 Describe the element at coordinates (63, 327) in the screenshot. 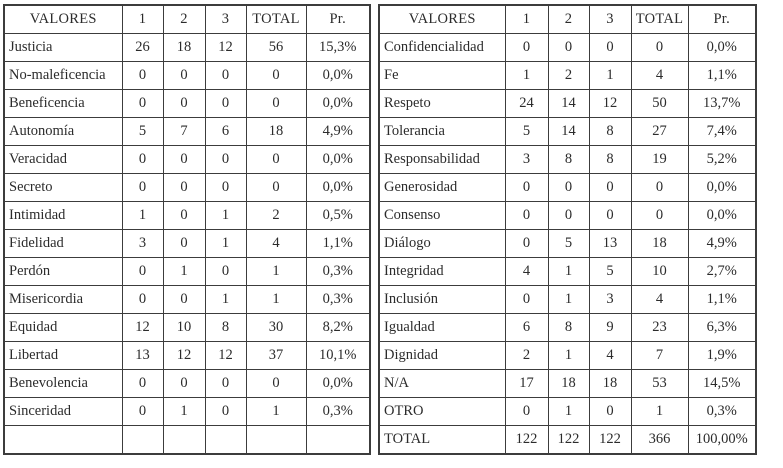

I see `value-name-cell: Equidad` at that location.